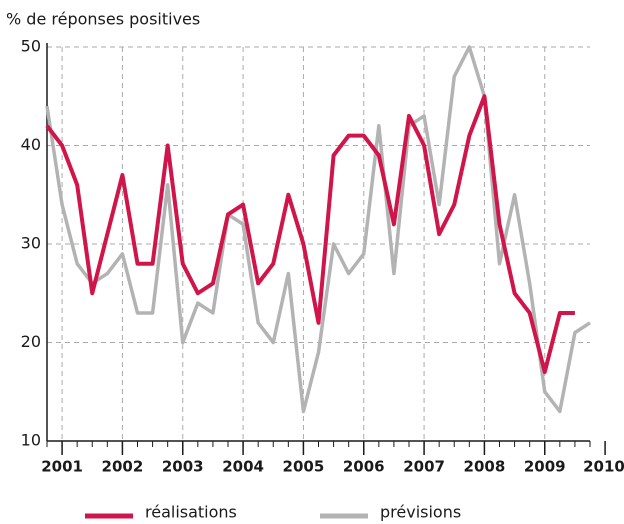  I want to click on x-tick-label: 2002, so click(123, 467).